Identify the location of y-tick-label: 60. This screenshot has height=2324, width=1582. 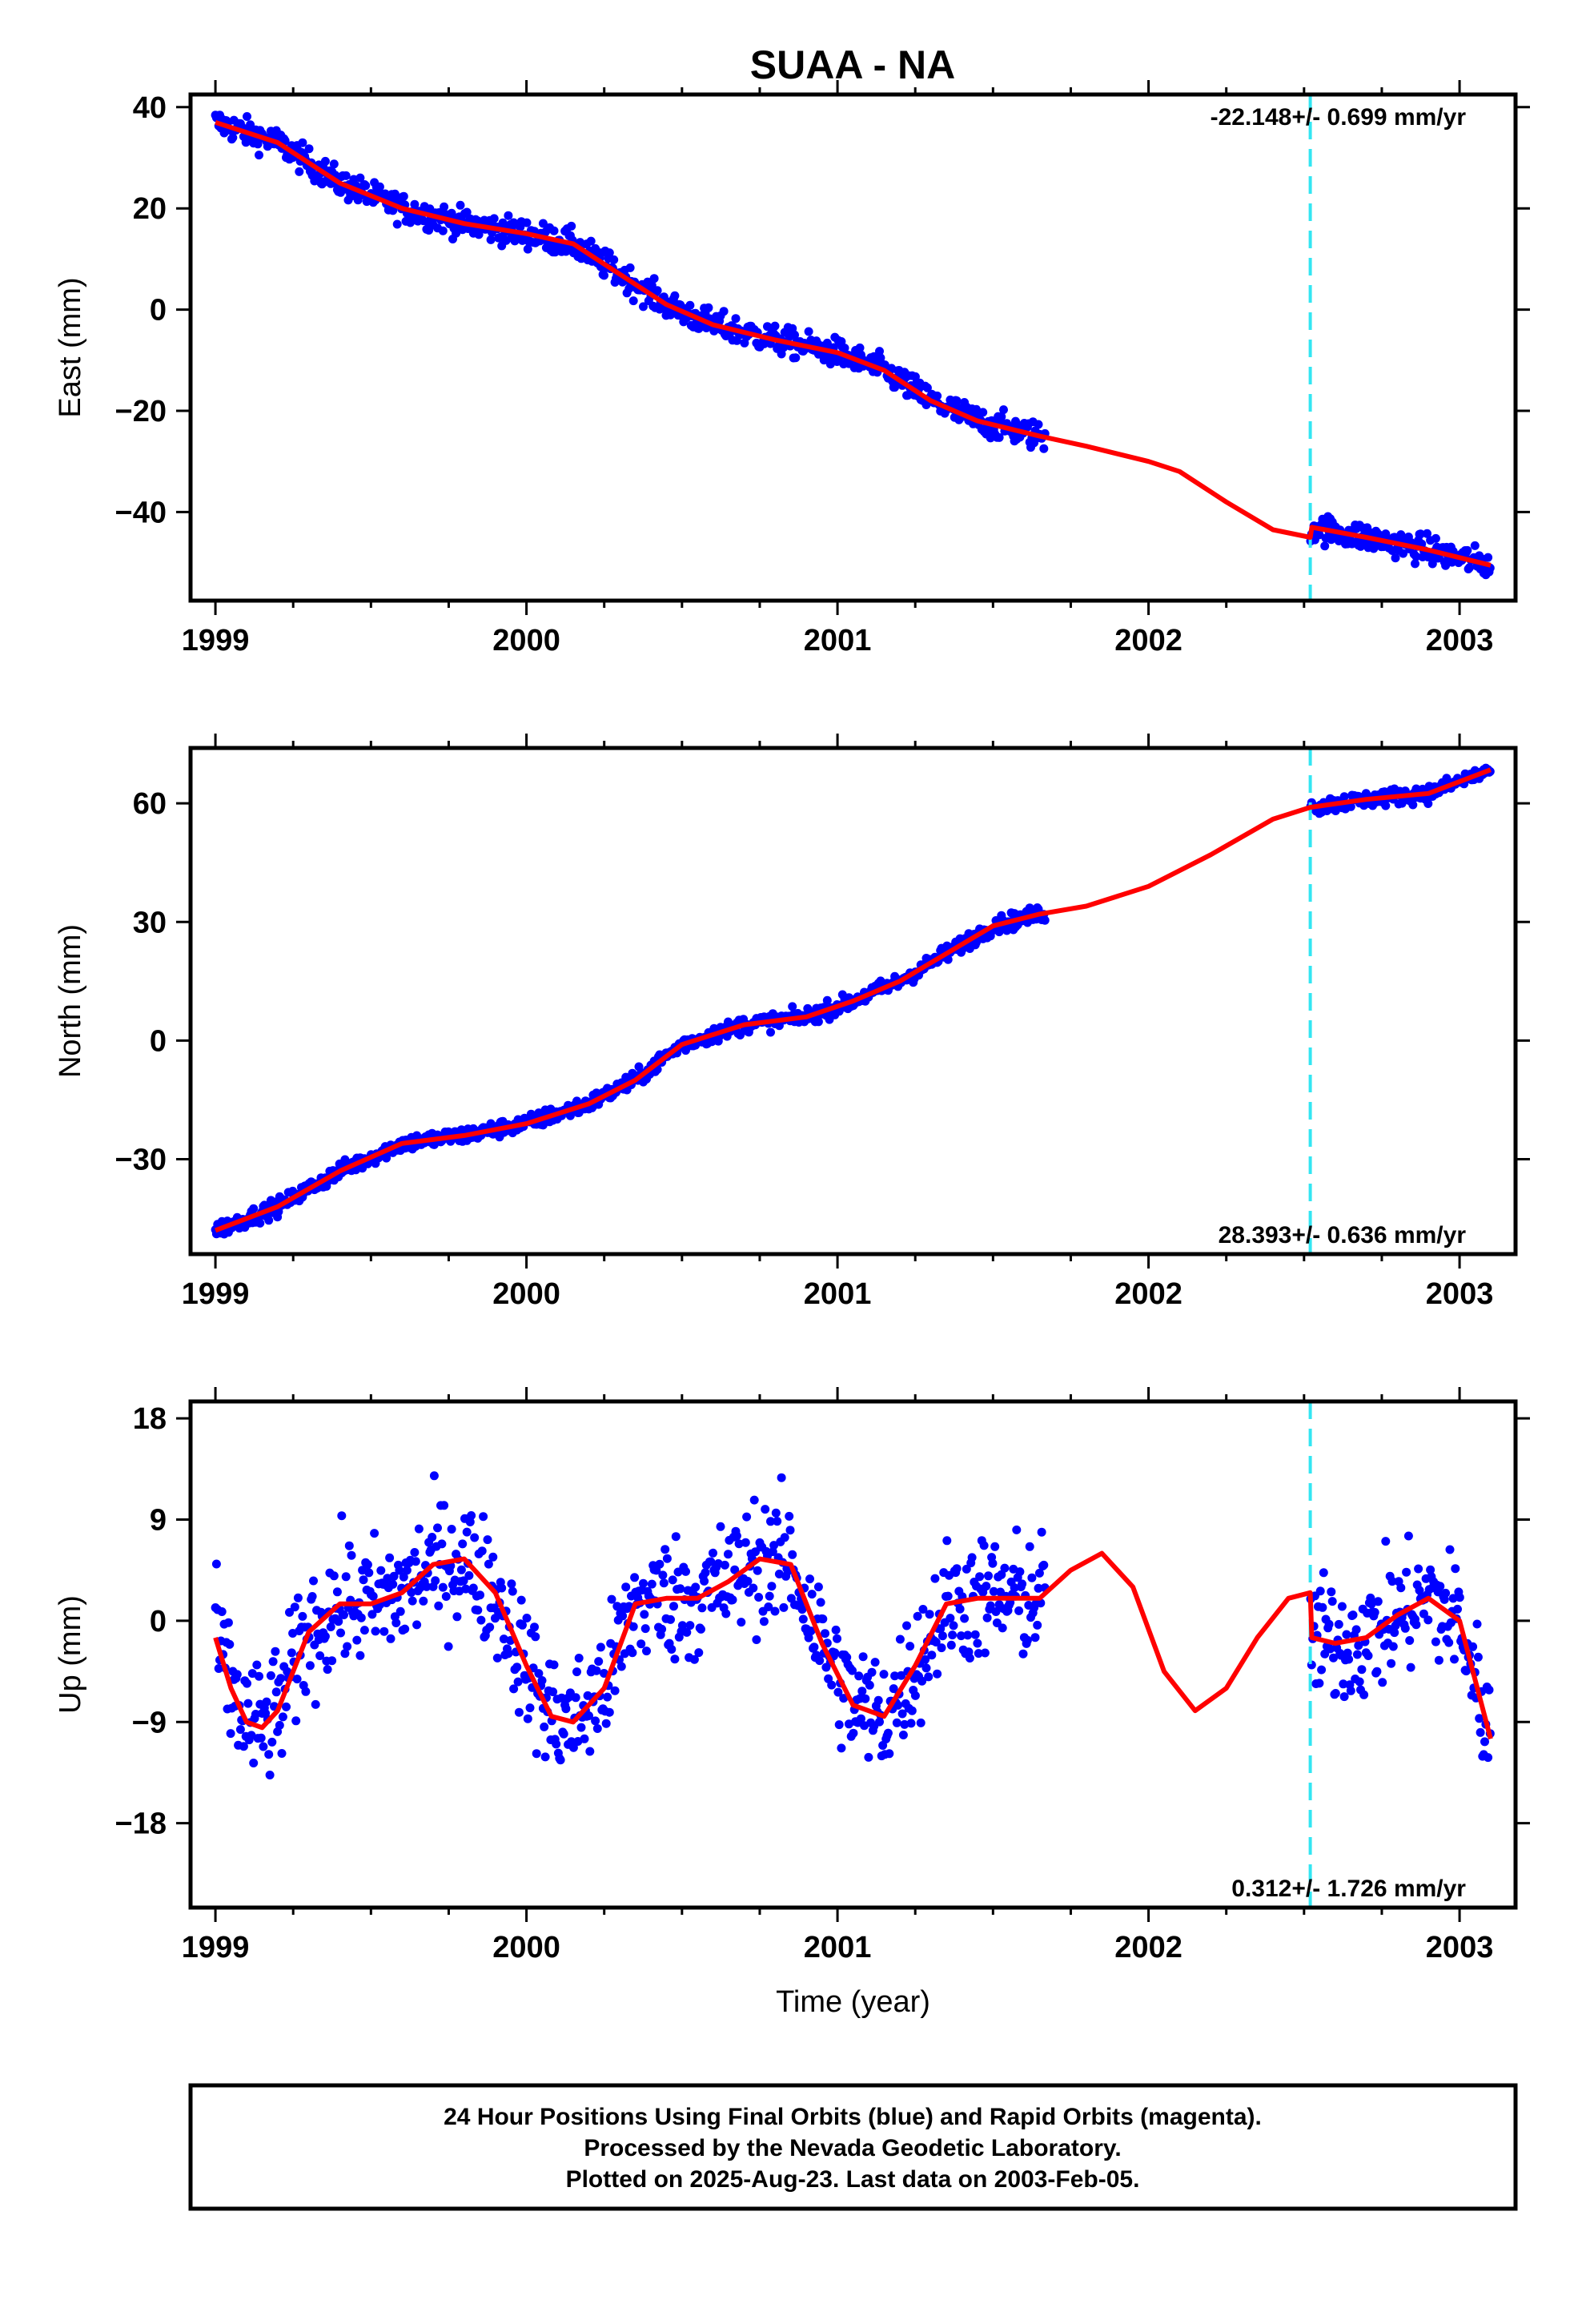
(150, 804).